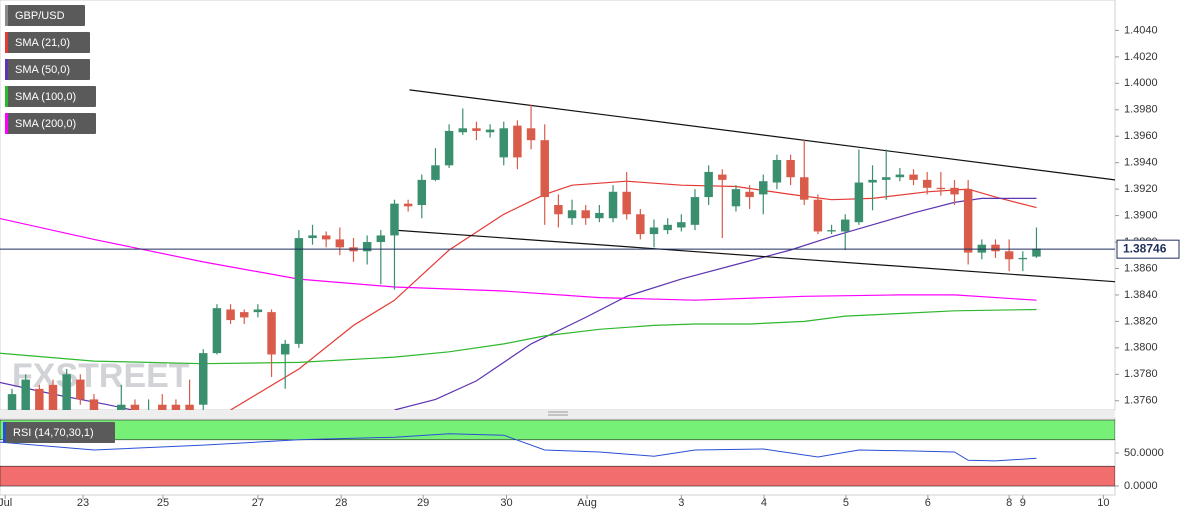 This screenshot has height=513, width=1194. I want to click on y-tick-label: 1.3860, so click(1141, 268).